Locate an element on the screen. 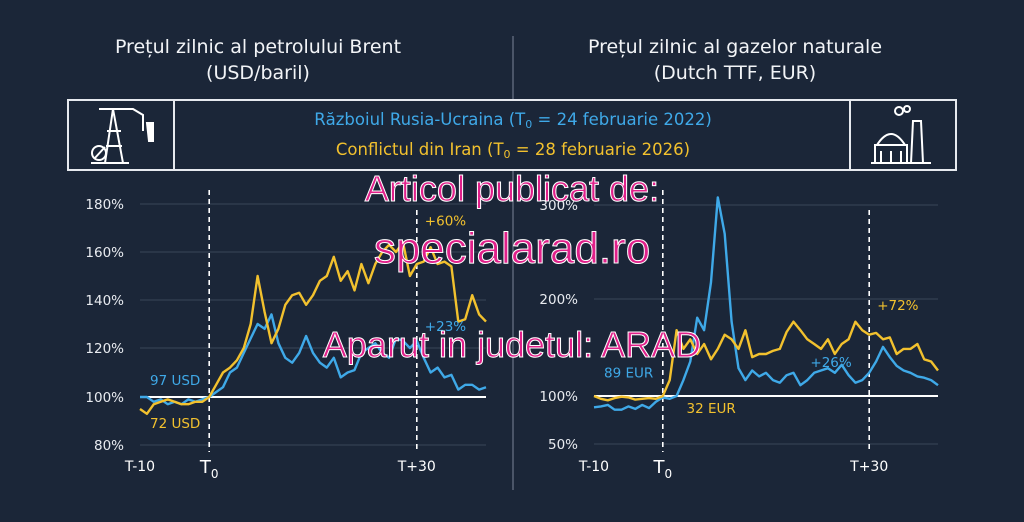  y-tick-label: 120% is located at coordinates (104, 349).